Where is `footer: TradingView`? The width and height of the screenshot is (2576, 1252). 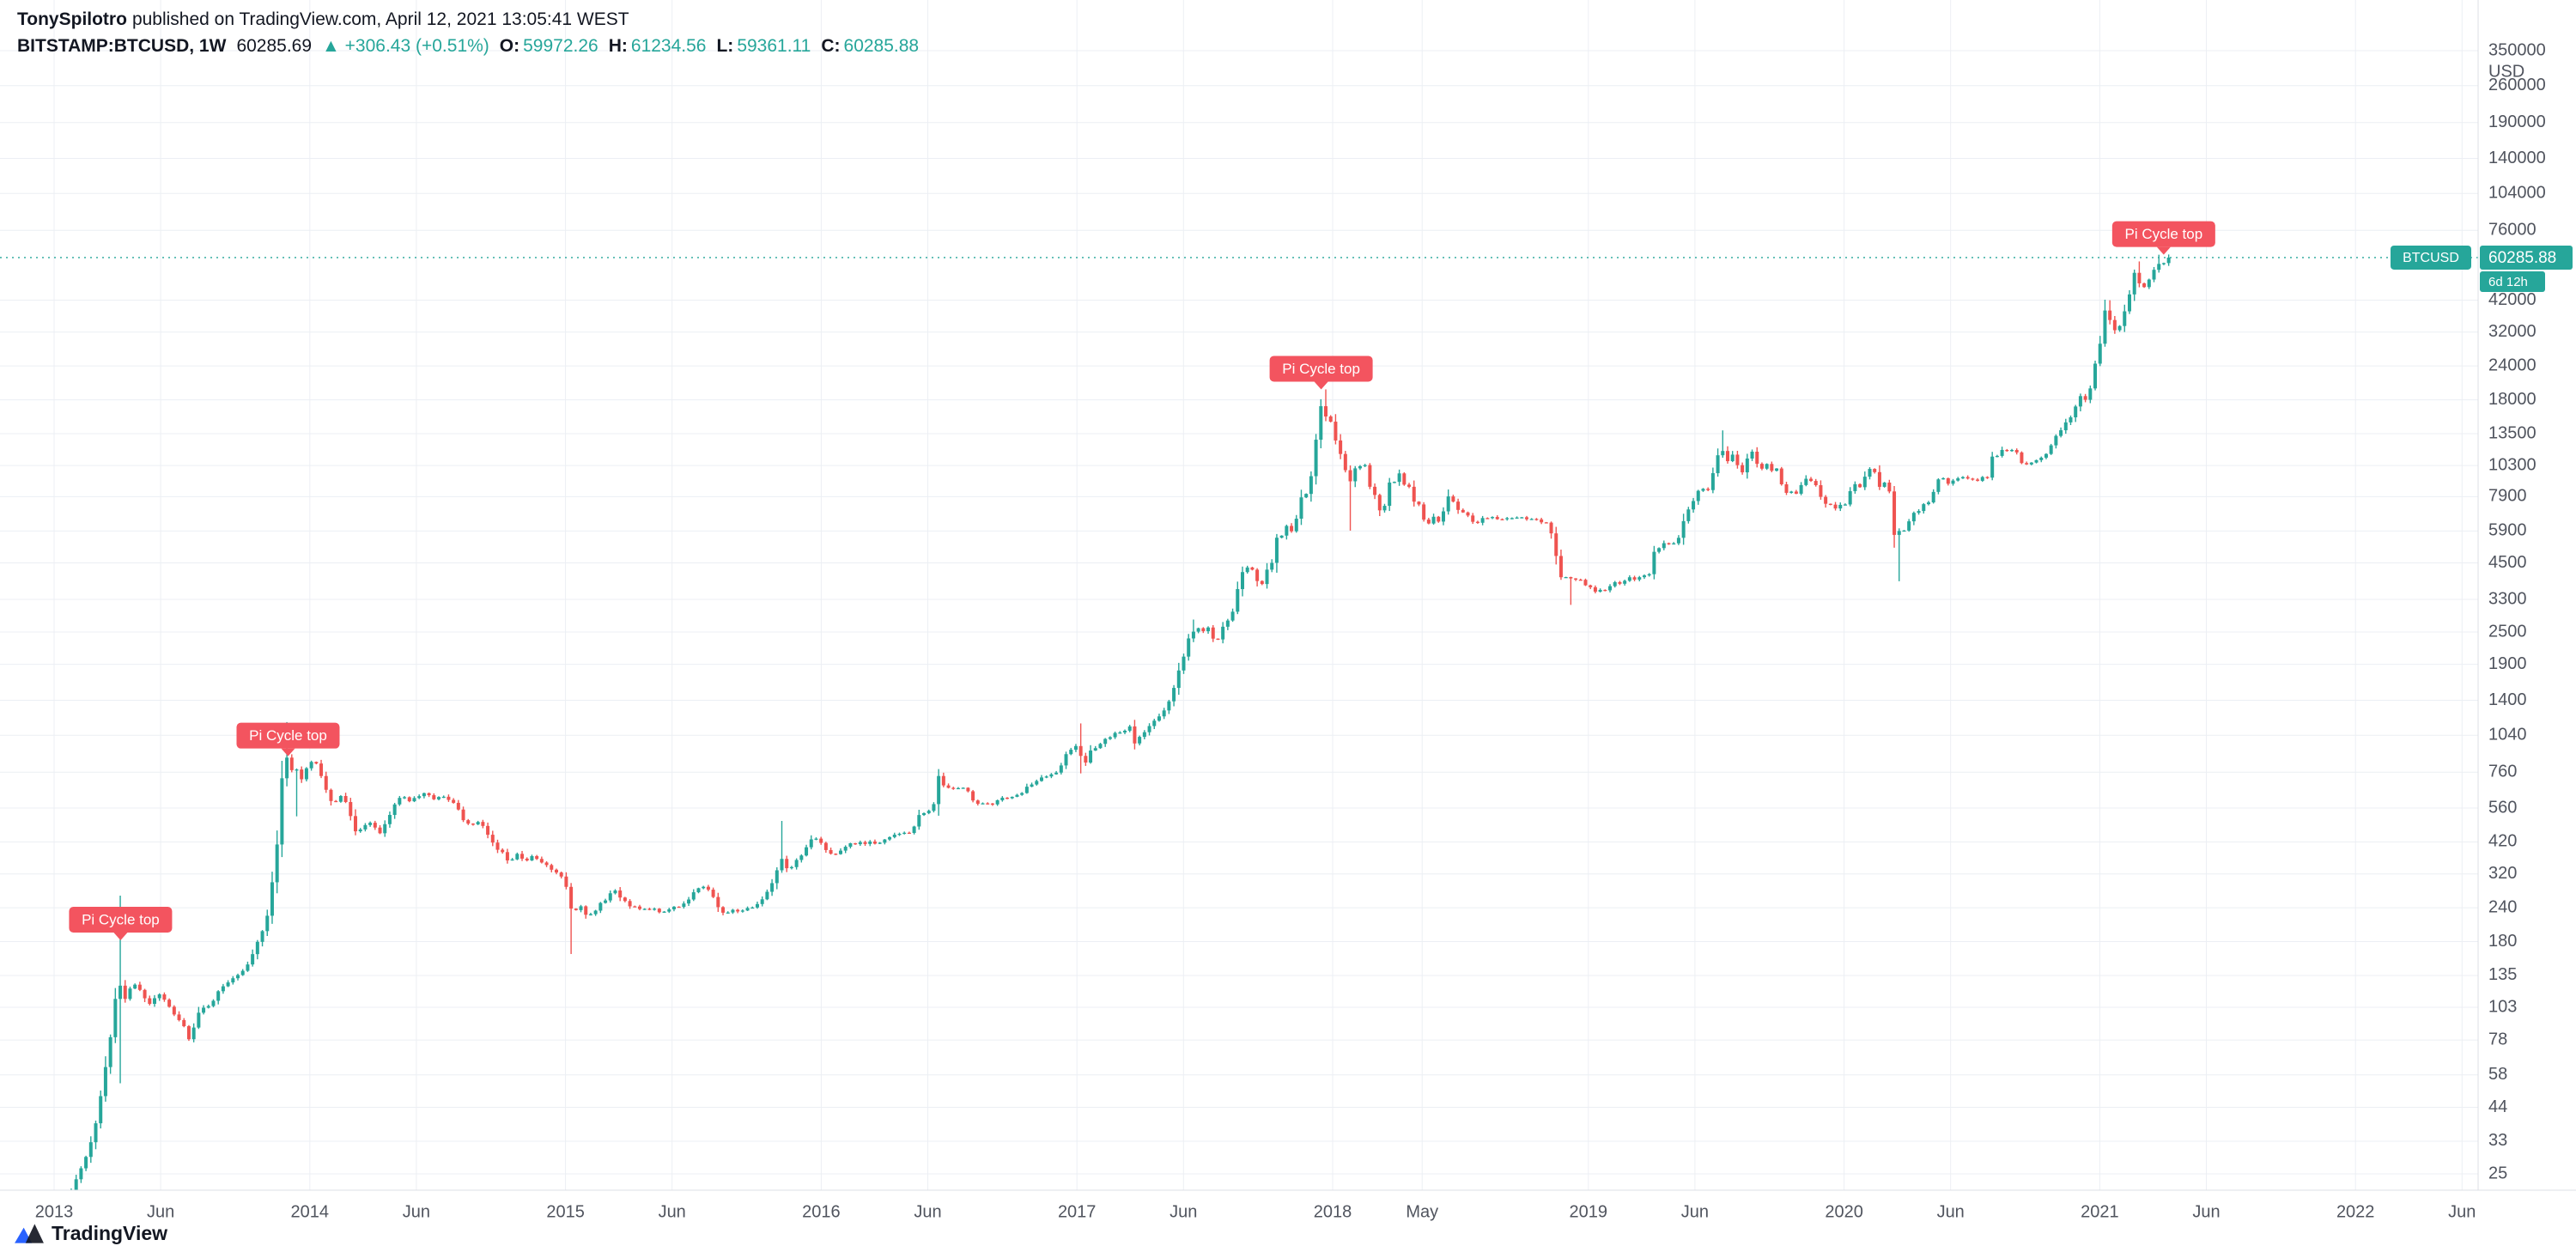
footer: TradingView is located at coordinates (90, 1233).